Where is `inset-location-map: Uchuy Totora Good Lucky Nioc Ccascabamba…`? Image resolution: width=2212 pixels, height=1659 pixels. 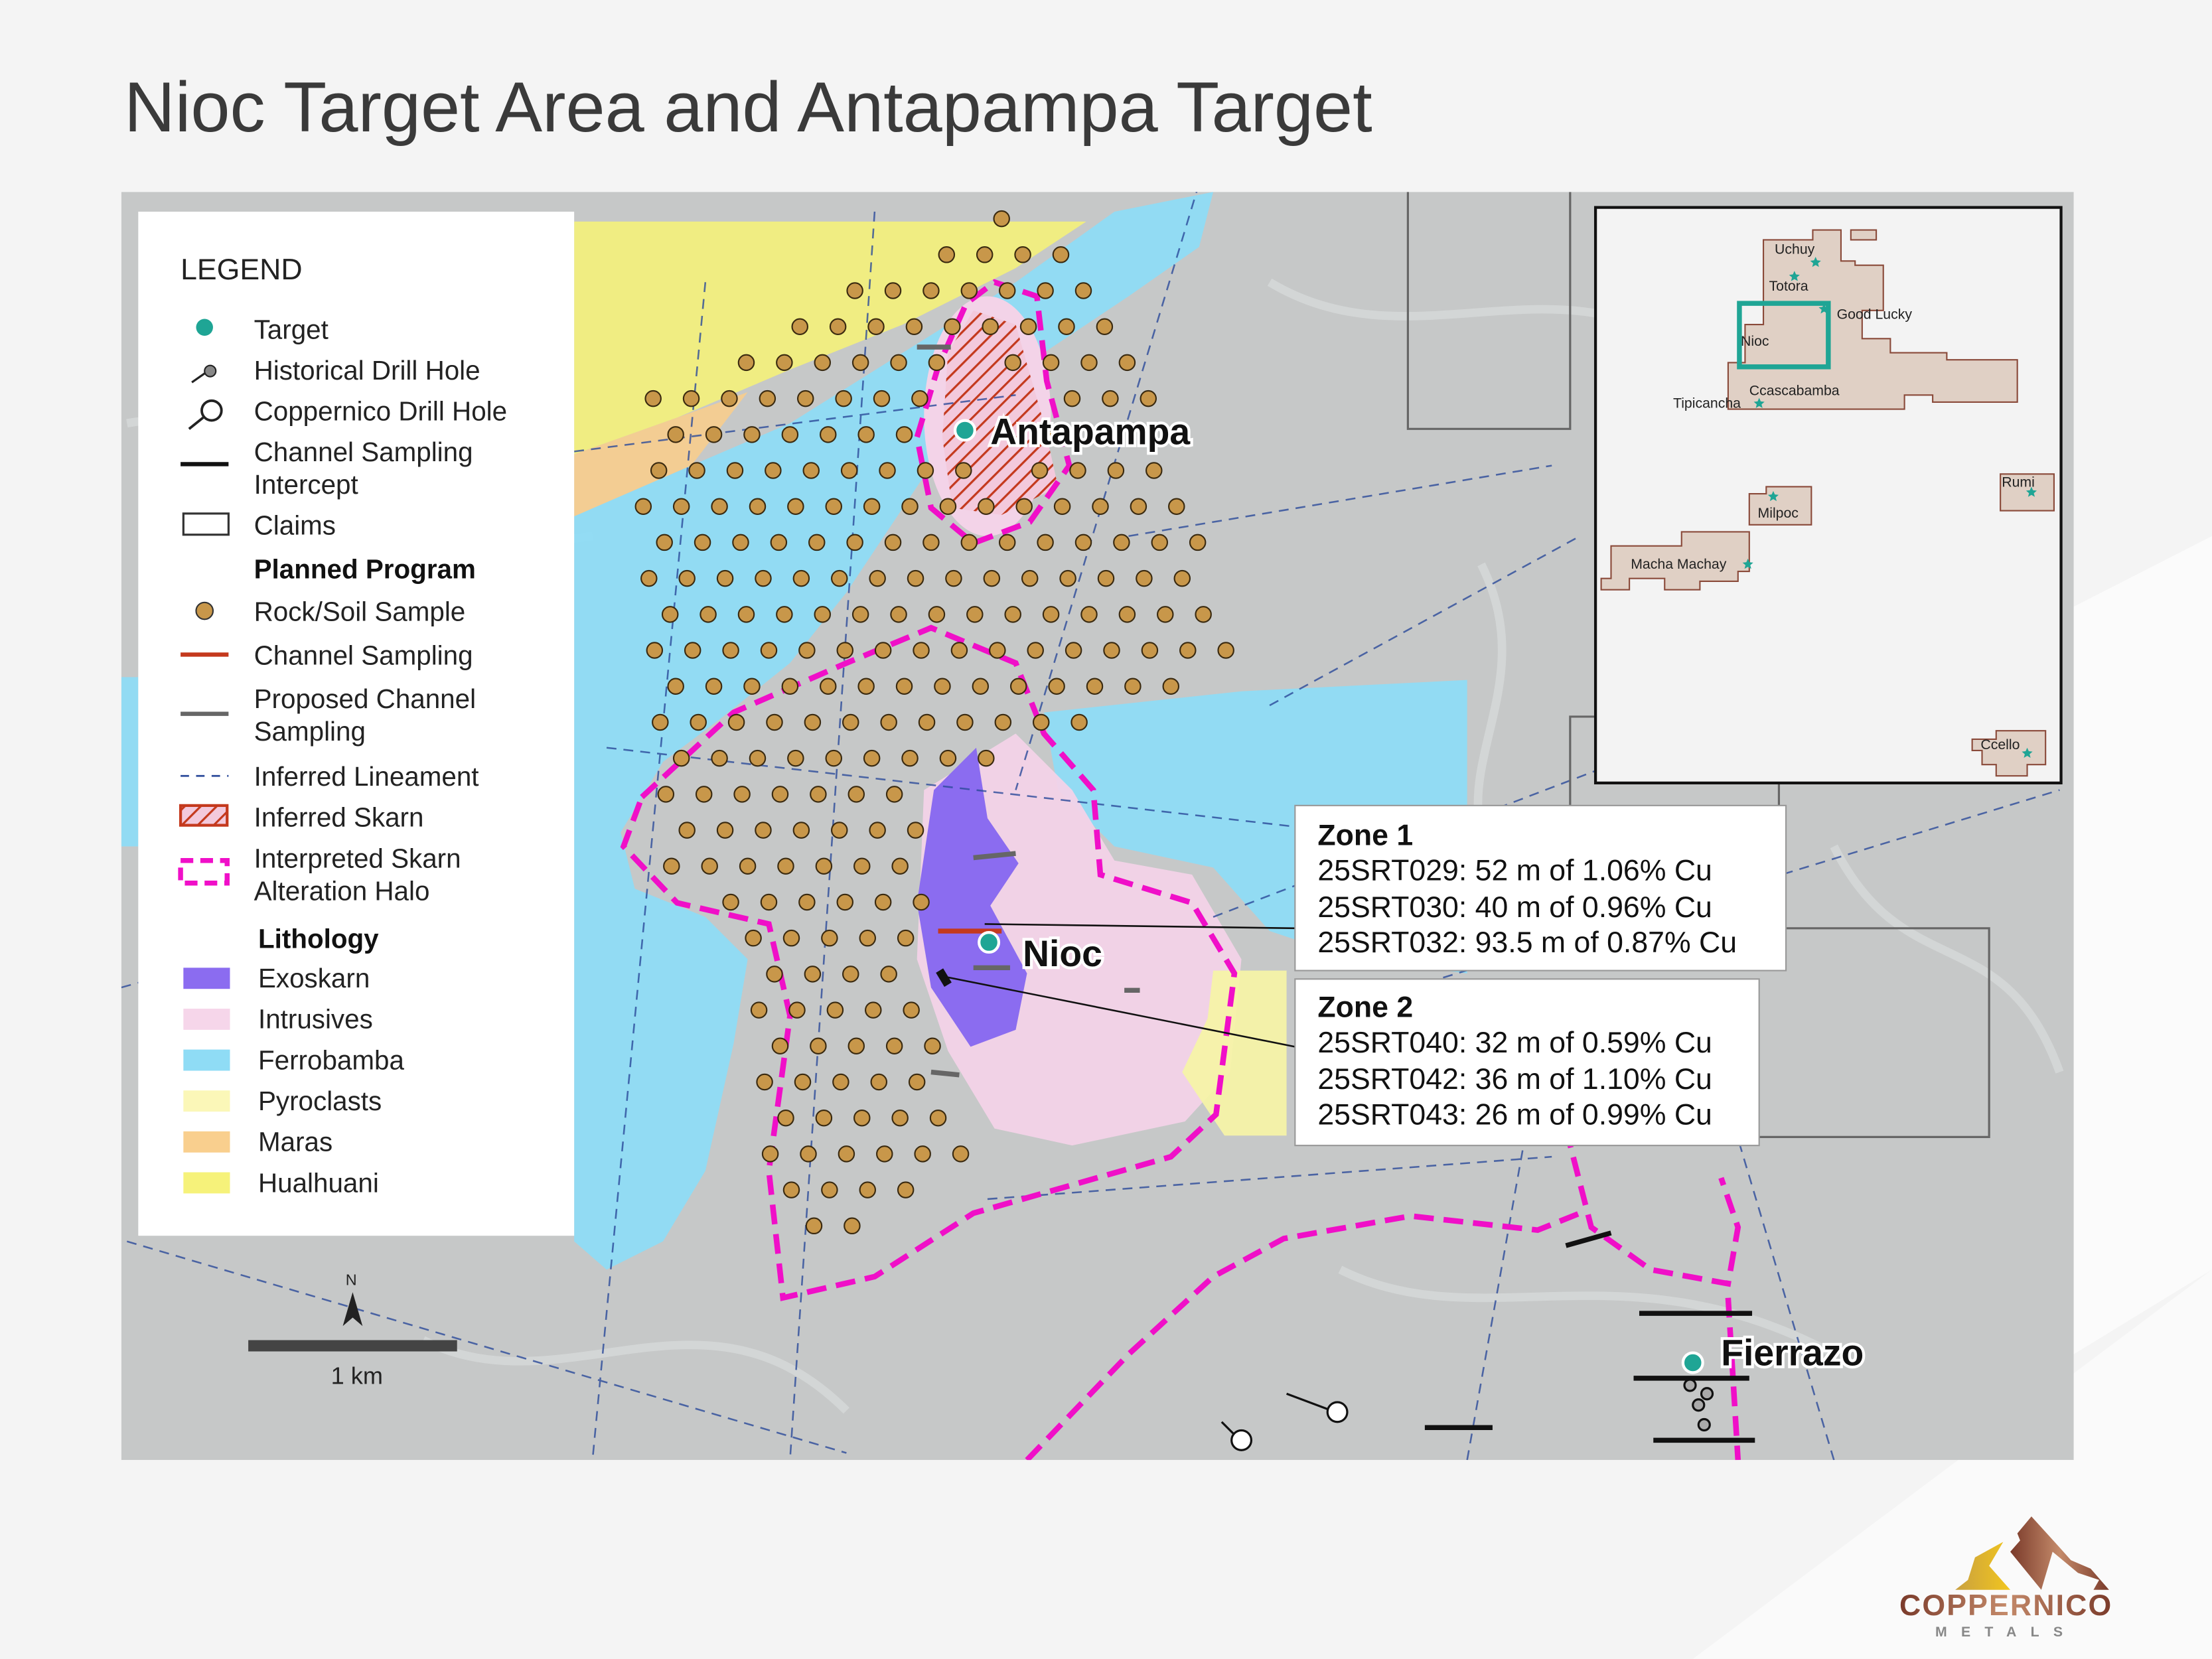 inset-location-map: Uchuy Totora Good Lucky Nioc Ccascabamba… is located at coordinates (1828, 495).